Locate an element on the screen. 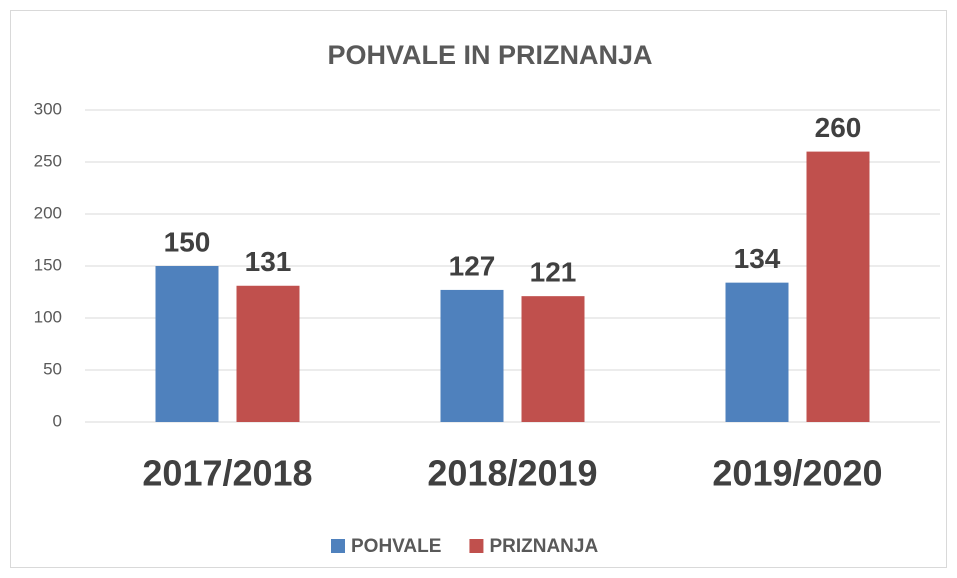 The height and width of the screenshot is (578, 957). y-tick-label: 250 is located at coordinates (48, 160).